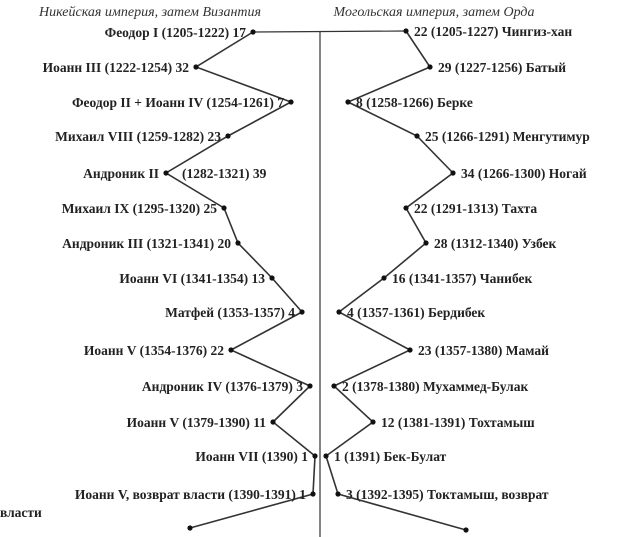 Image resolution: width=620 pixels, height=537 pixels. Describe the element at coordinates (146, 243) in the screenshot. I see `left-ruler-label: Андроник III (1321-1341) 20` at that location.